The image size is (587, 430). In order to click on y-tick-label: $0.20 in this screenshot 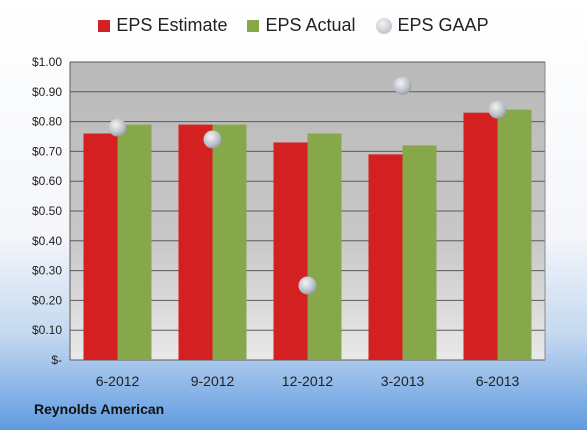, I will do `click(47, 300)`.